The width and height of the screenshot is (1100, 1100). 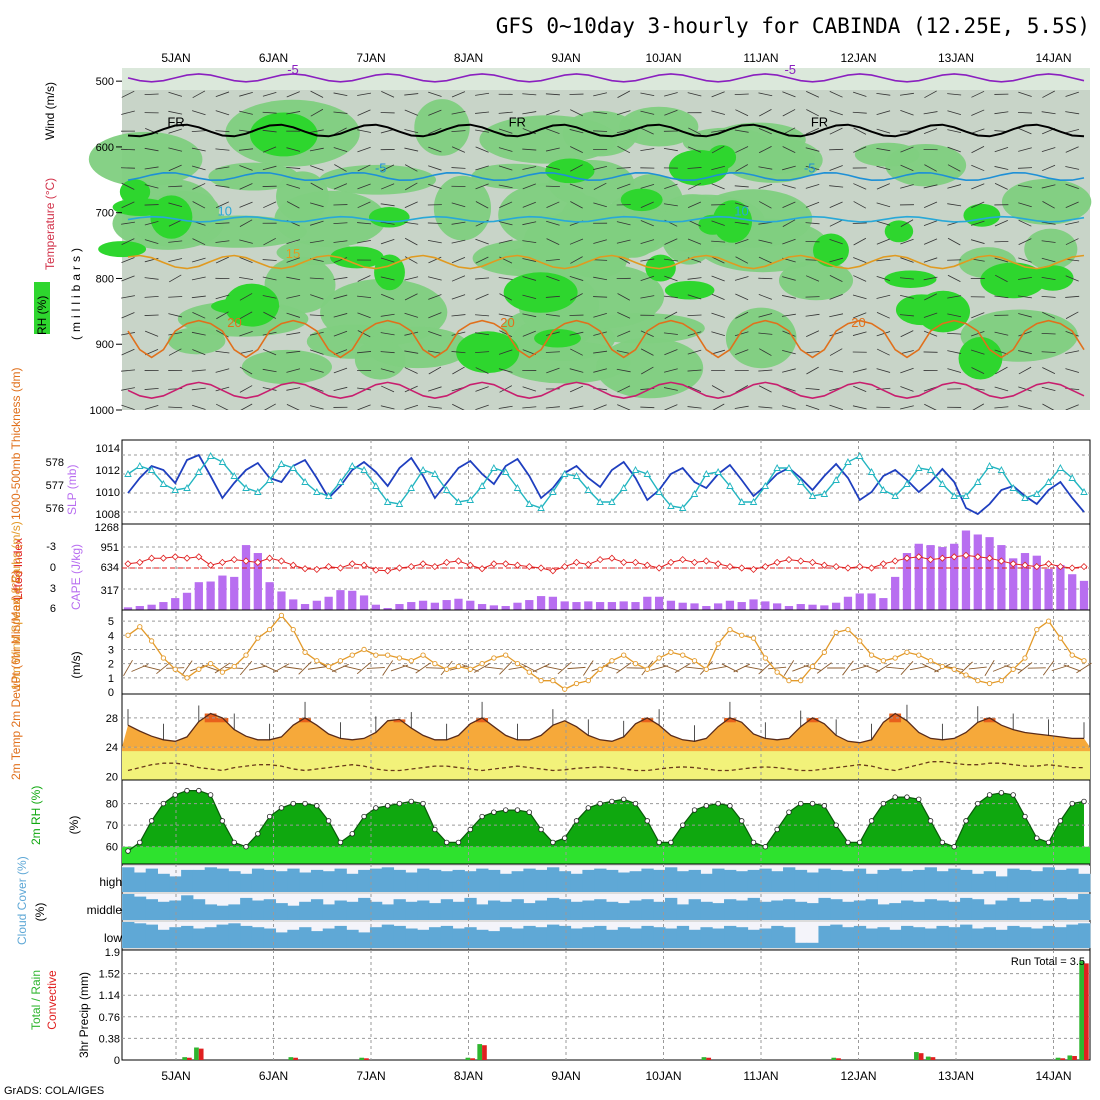 I want to click on precip-total-bar, so click(x=480, y=1052).